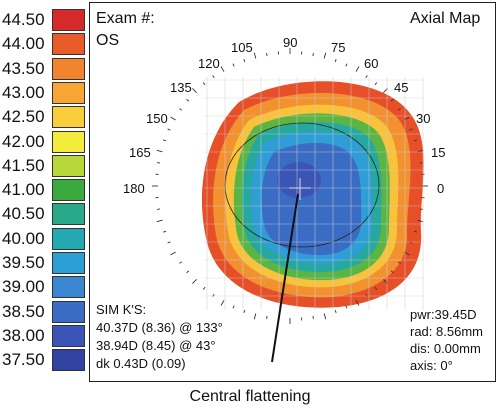 The width and height of the screenshot is (500, 412). I want to click on caption: Central flattening, so click(250, 396).